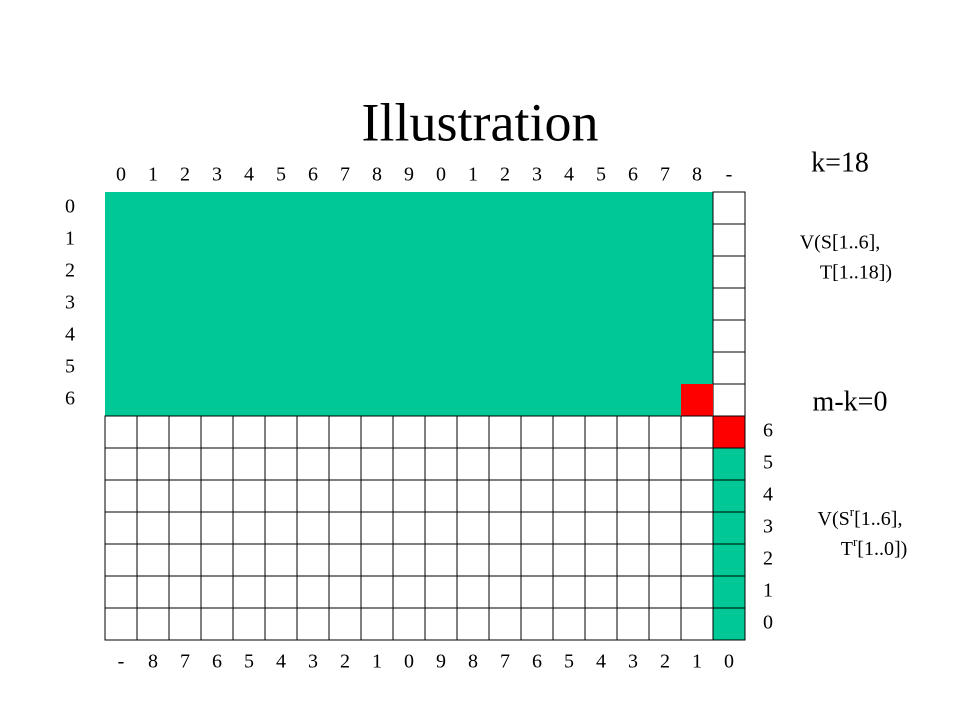 The height and width of the screenshot is (720, 960). I want to click on bottom-label: 7, so click(505, 662).